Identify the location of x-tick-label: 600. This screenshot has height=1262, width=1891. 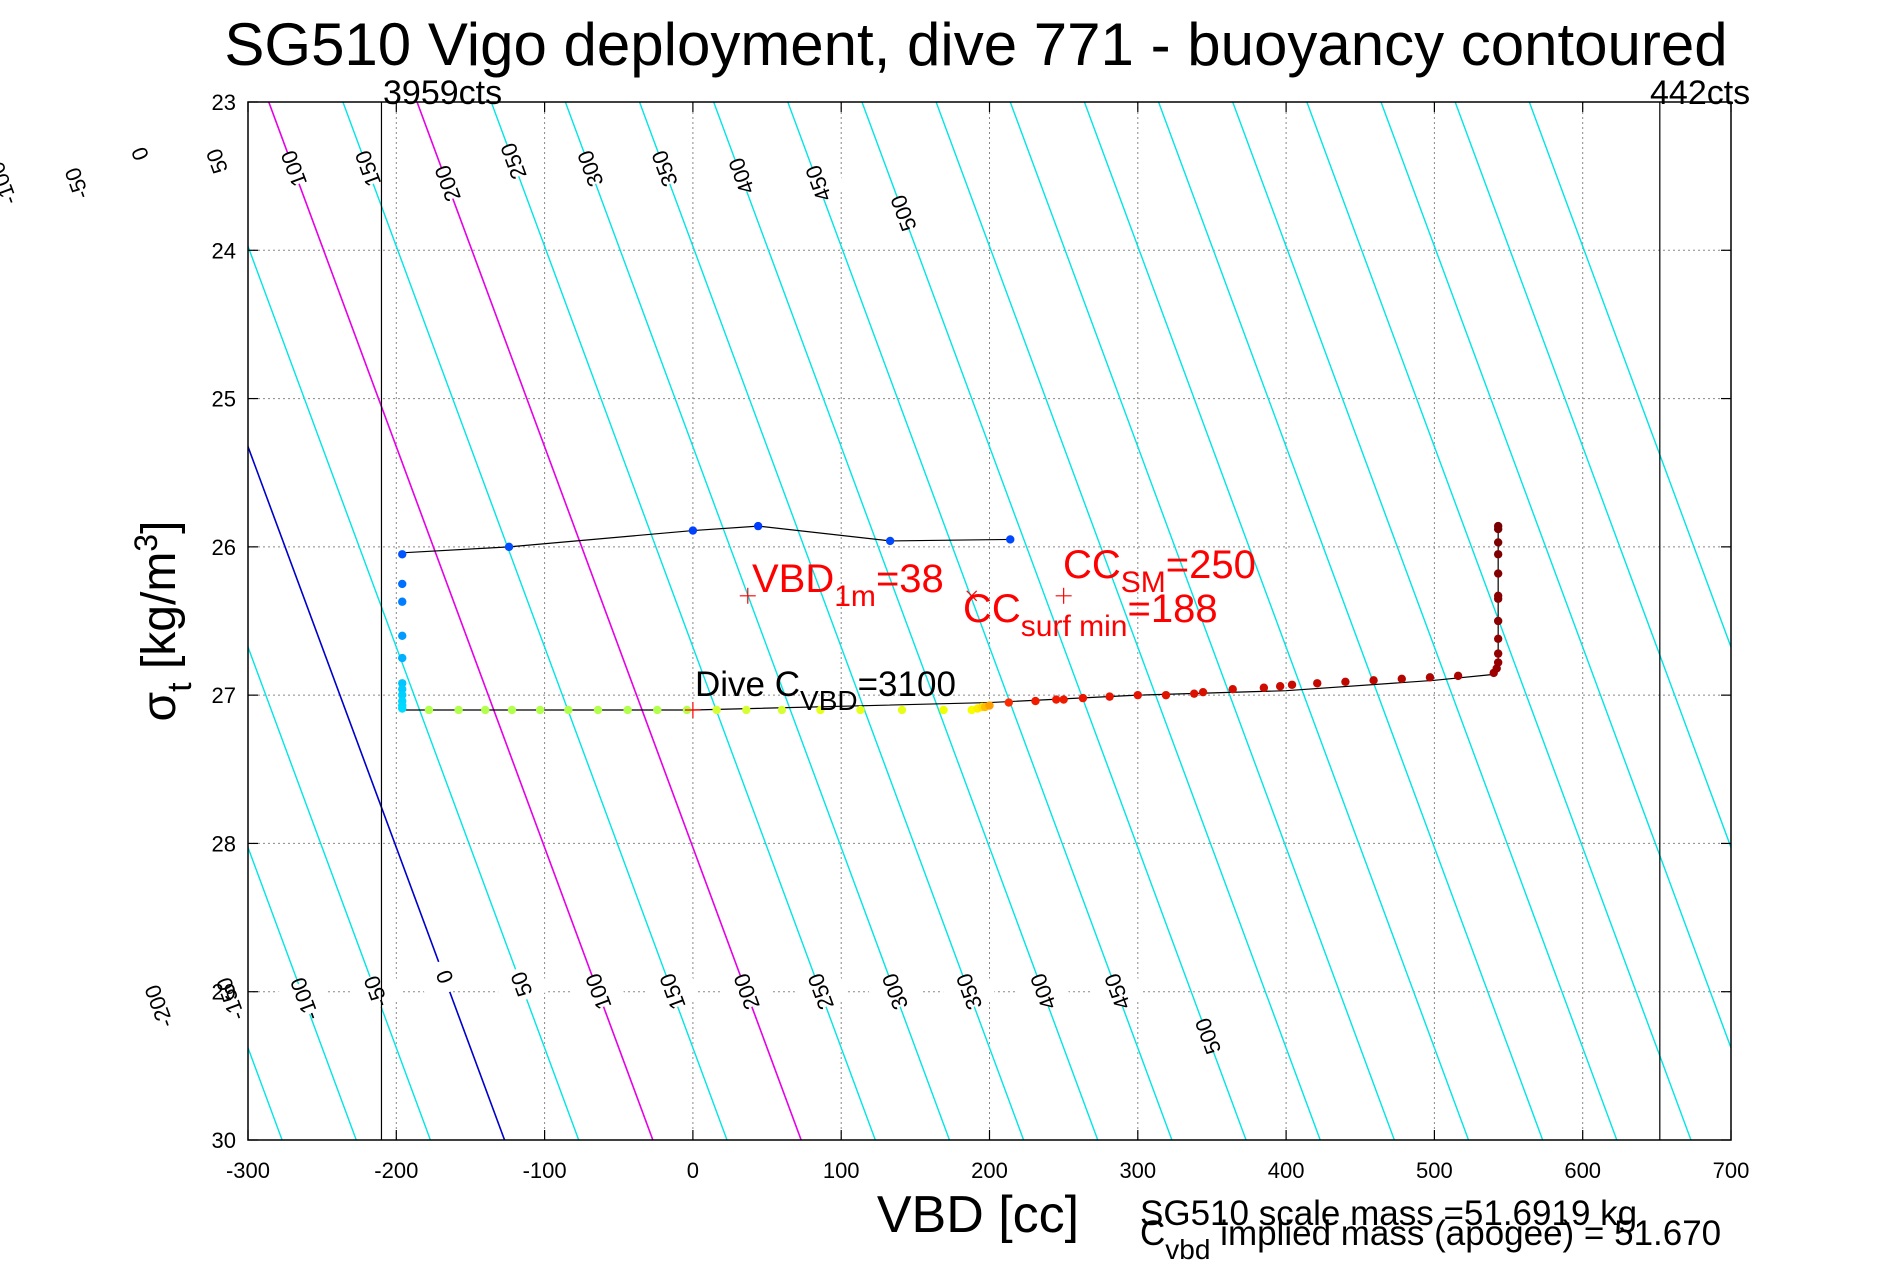
(1582, 1170).